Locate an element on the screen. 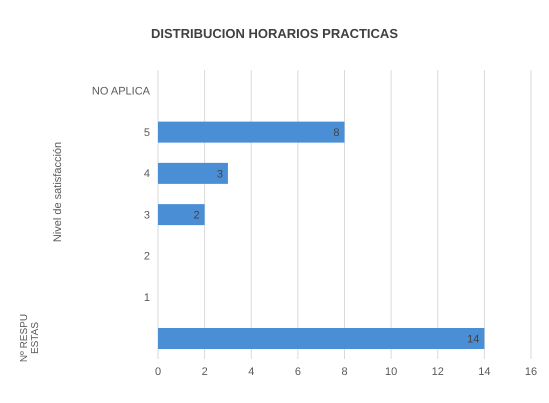 This screenshot has width=549, height=403. y-axis-title: Nivel de satisfacción is located at coordinates (58, 192).